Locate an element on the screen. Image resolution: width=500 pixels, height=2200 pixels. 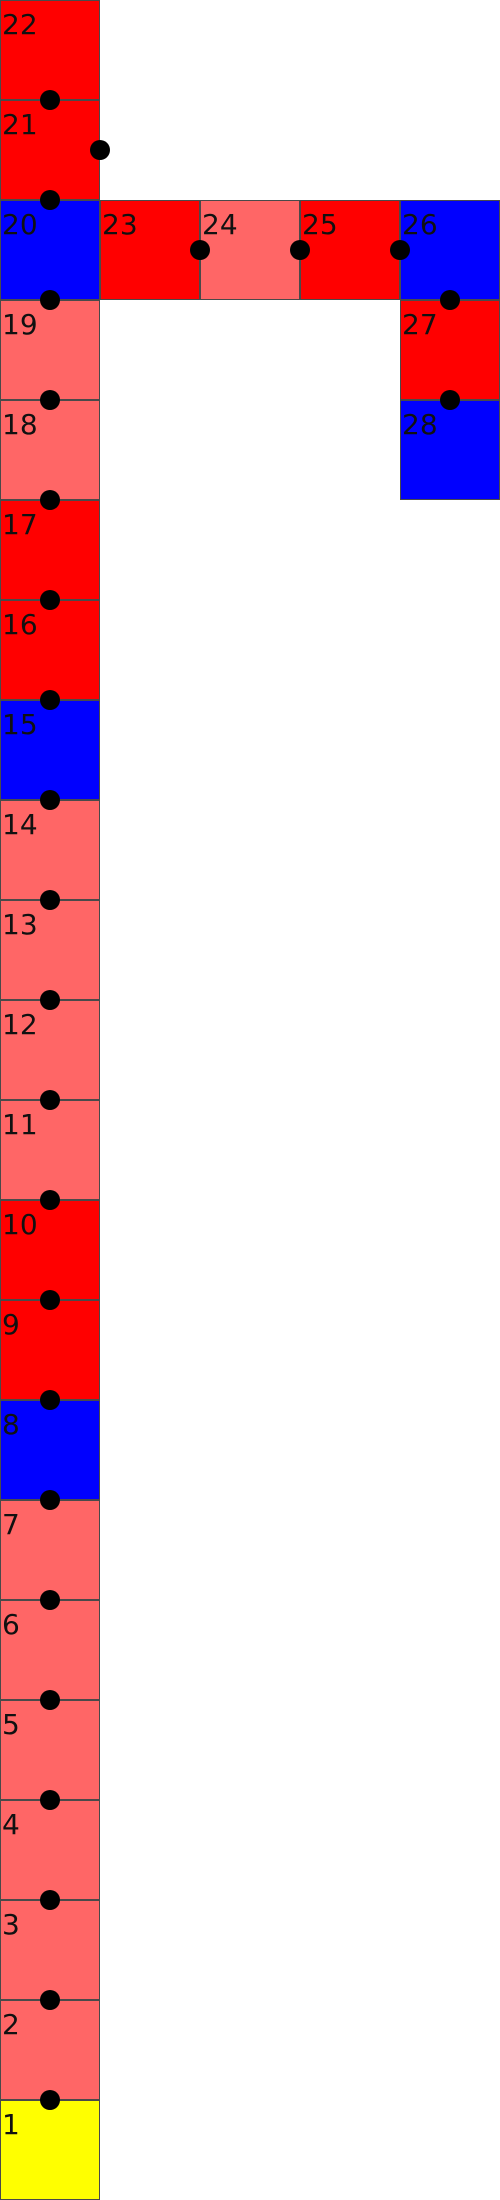
cell-number: 3 is located at coordinates (11, 1924).